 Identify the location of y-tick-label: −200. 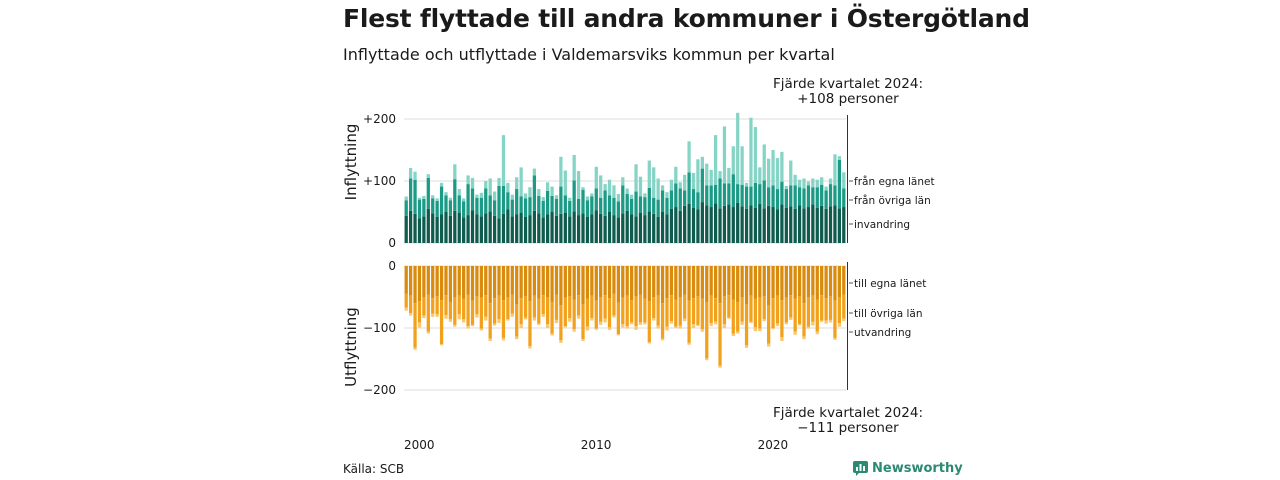
(379, 390).